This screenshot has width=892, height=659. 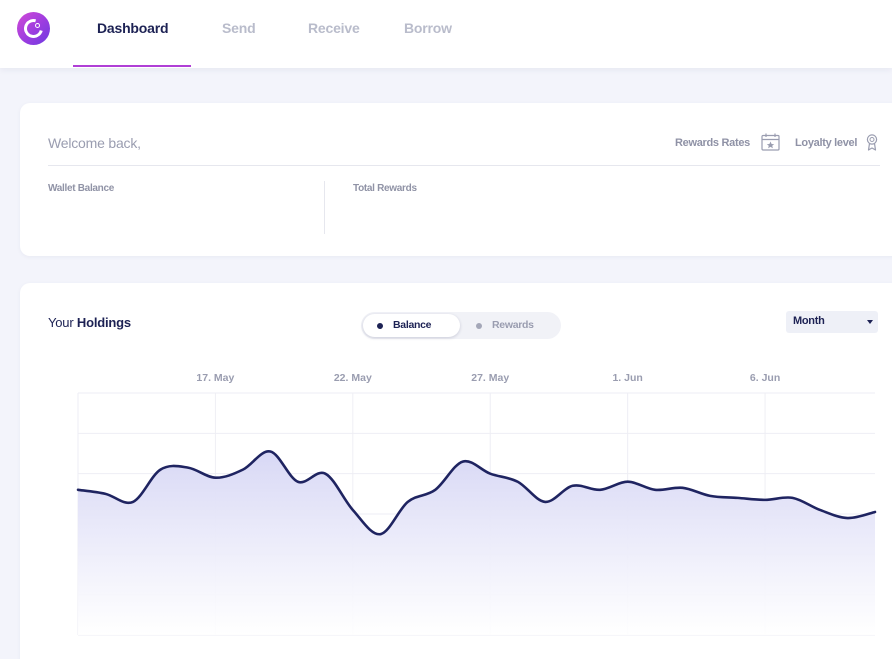 I want to click on rewards-rates-link: Rewards Rates, so click(x=712, y=143).